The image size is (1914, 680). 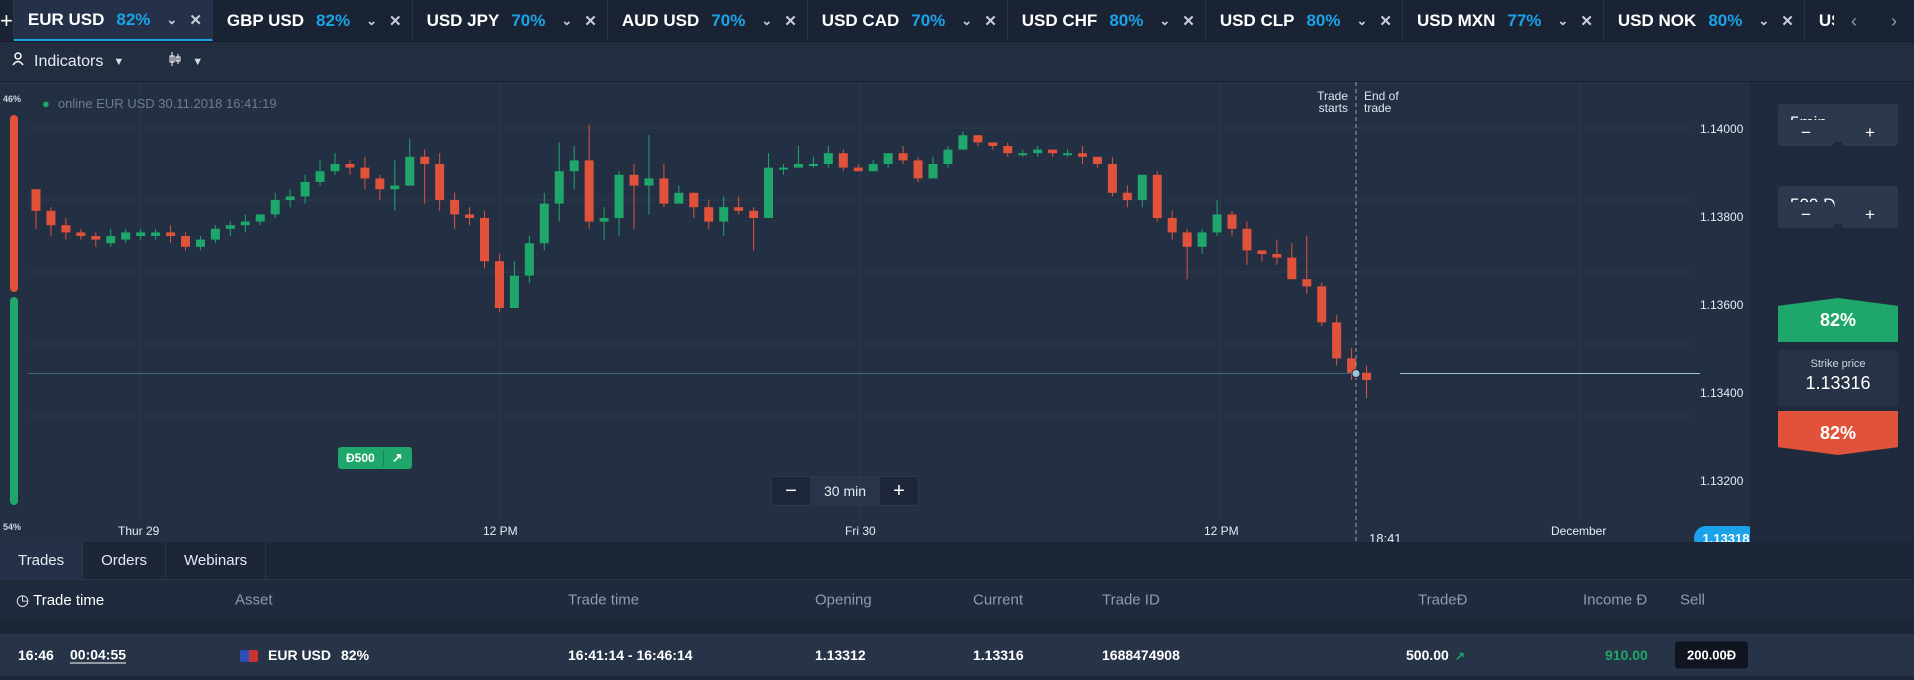 I want to click on amount-plus-button: +, so click(x=1870, y=215).